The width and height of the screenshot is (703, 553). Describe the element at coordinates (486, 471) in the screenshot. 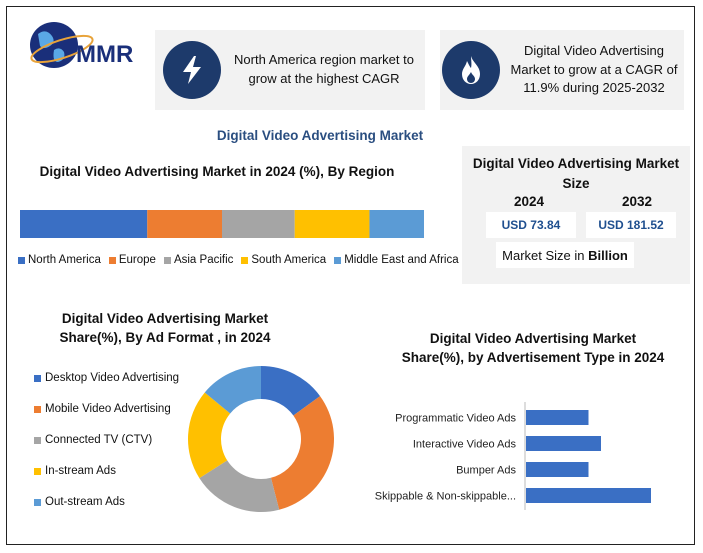

I see `ad-type-label-bumper-ads: Bumper Ads` at that location.